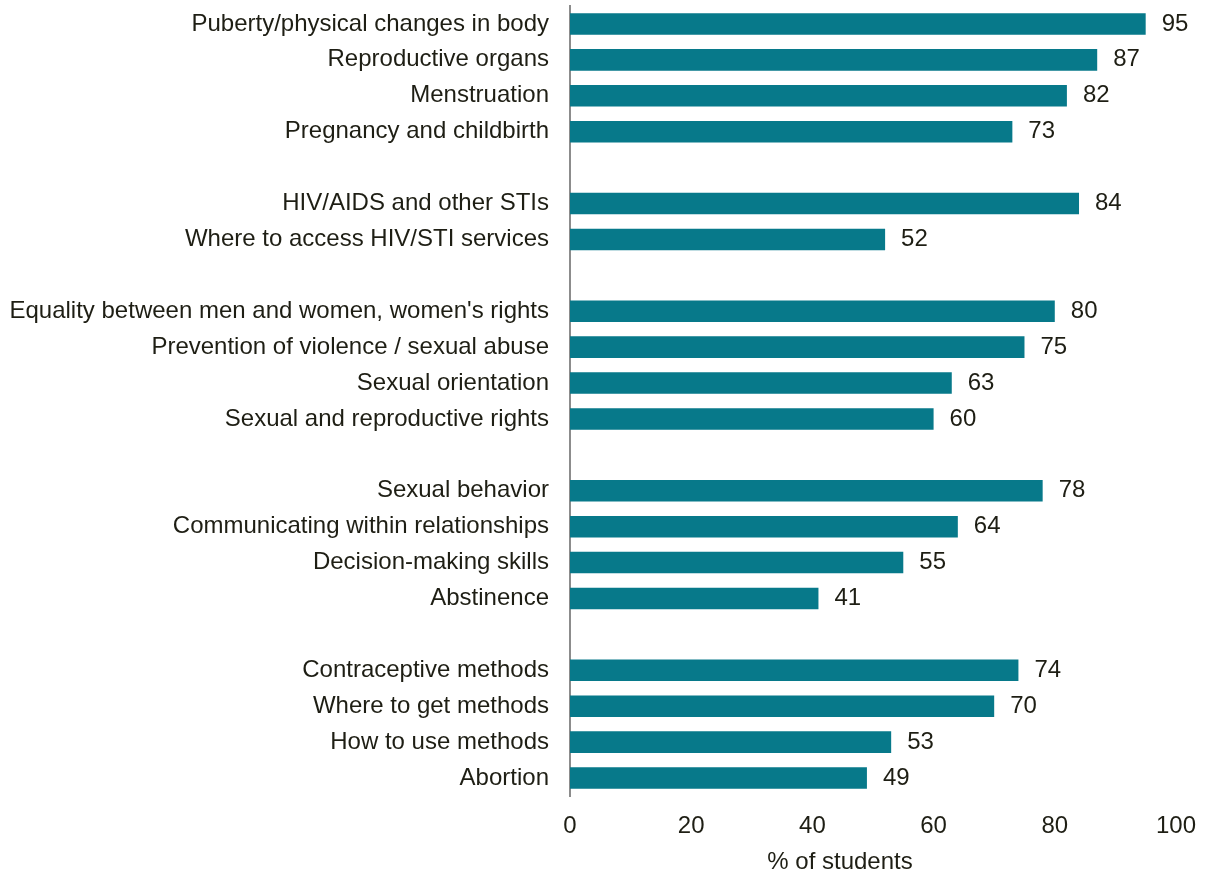 The height and width of the screenshot is (882, 1212). I want to click on data-label: 80, so click(1084, 309).